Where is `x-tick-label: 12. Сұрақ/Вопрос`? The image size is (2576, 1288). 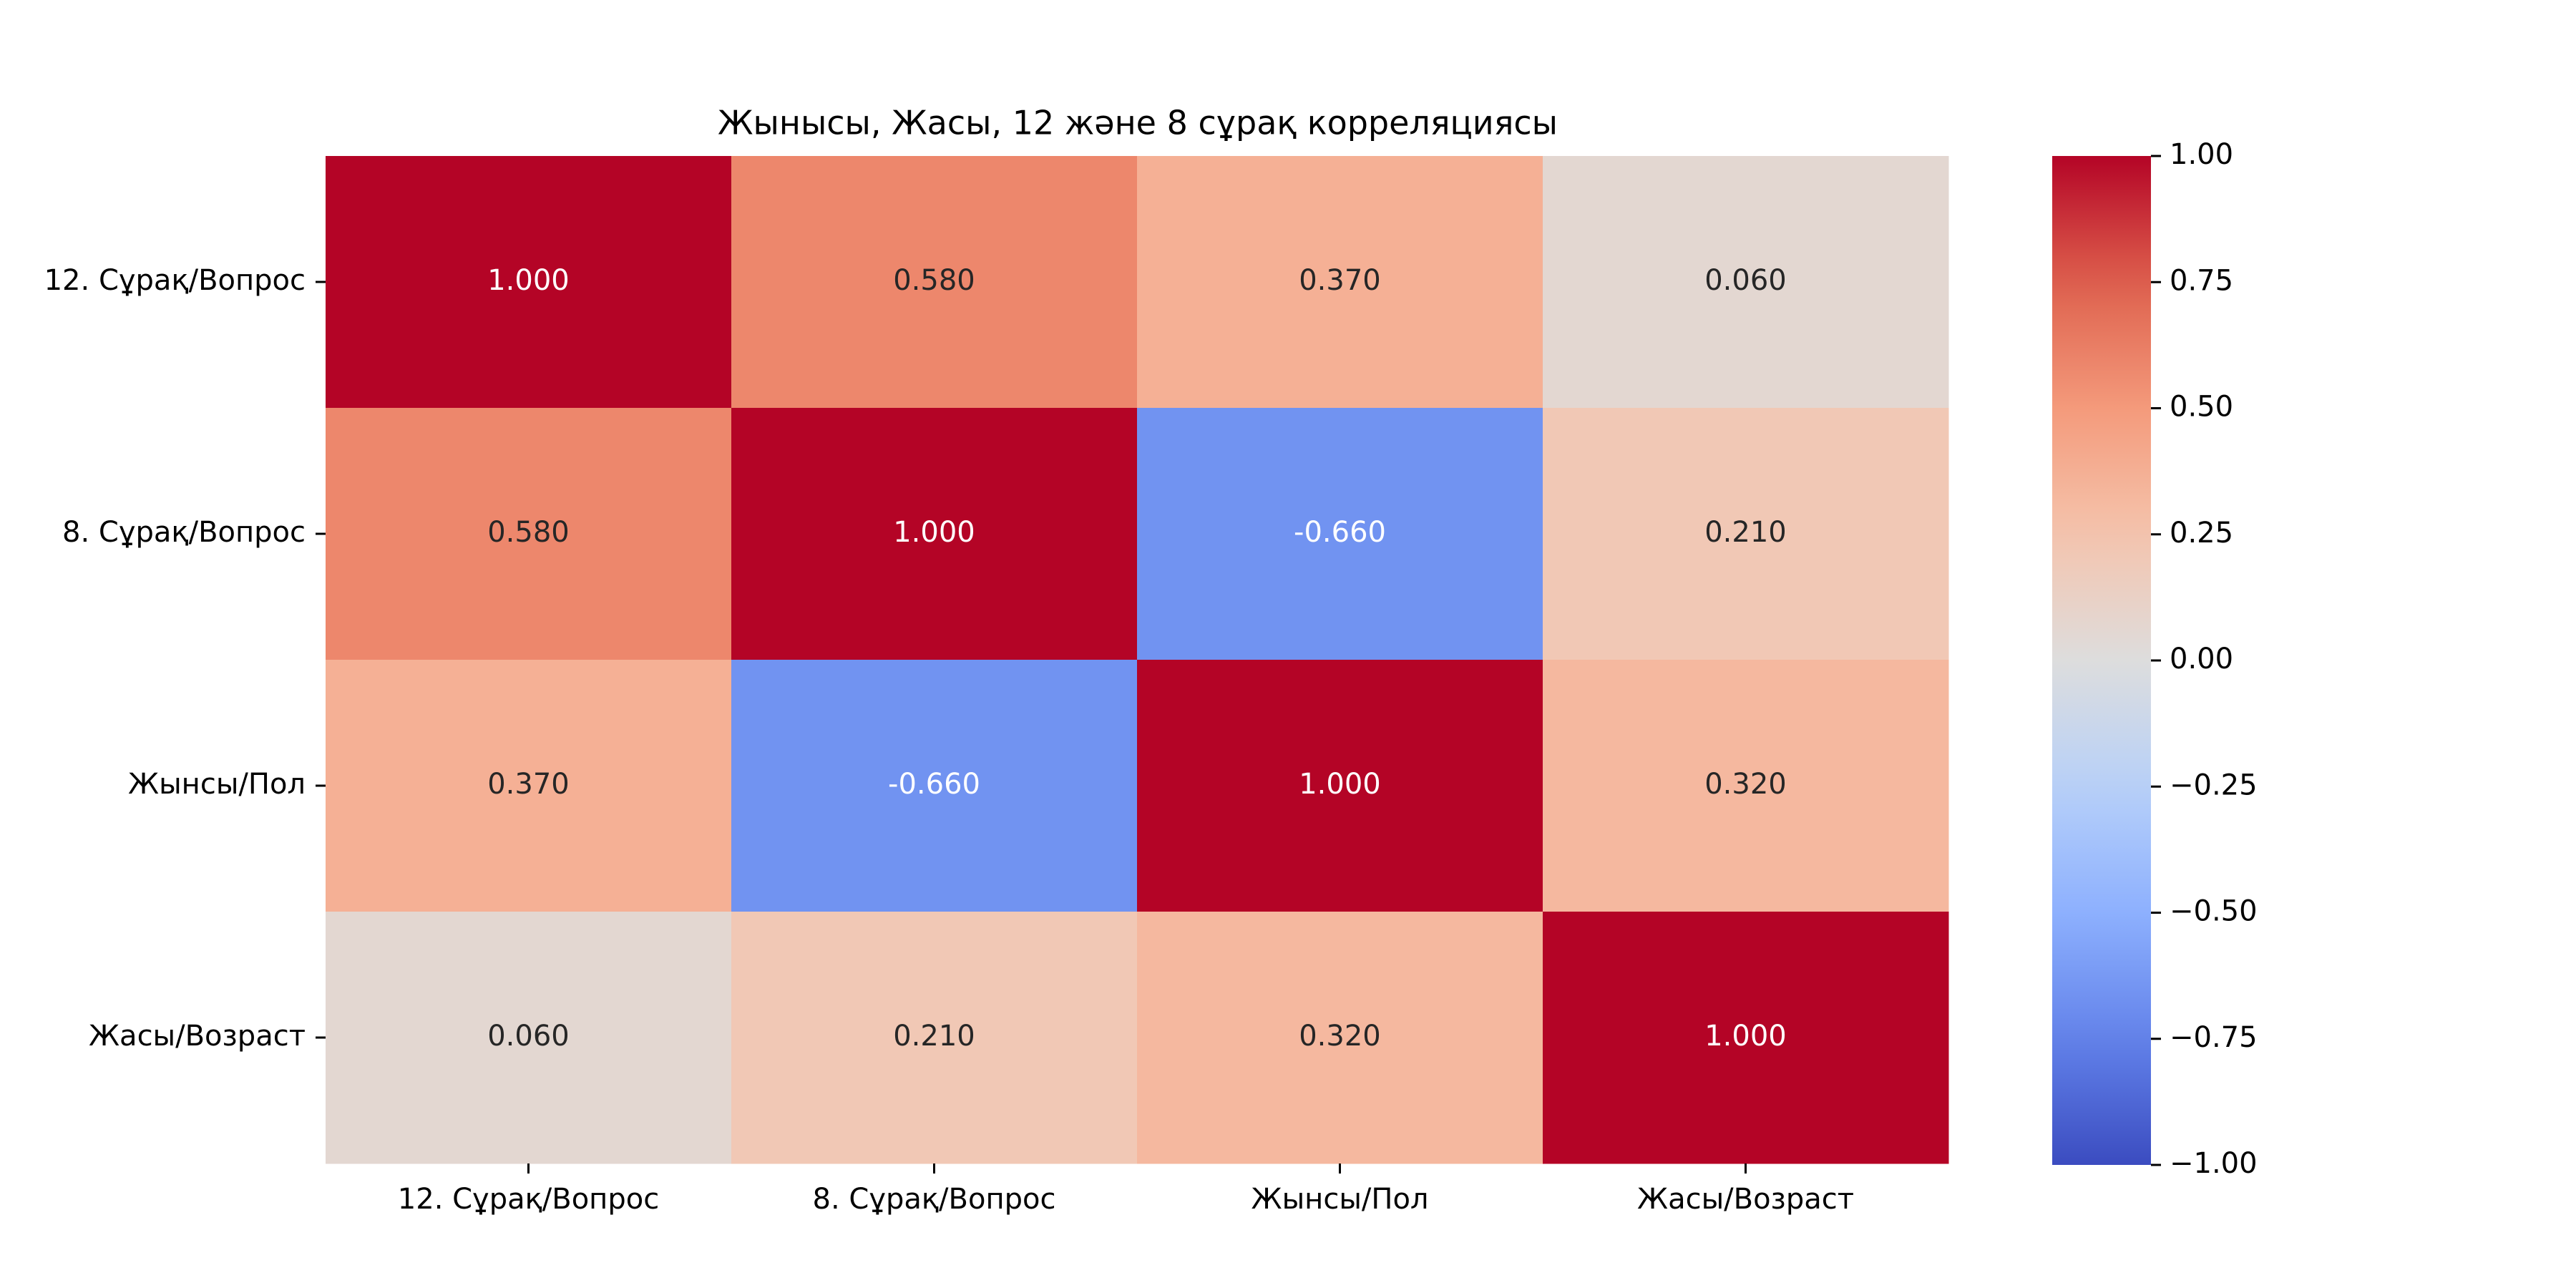 x-tick-label: 12. Сұрақ/Вопрос is located at coordinates (528, 1199).